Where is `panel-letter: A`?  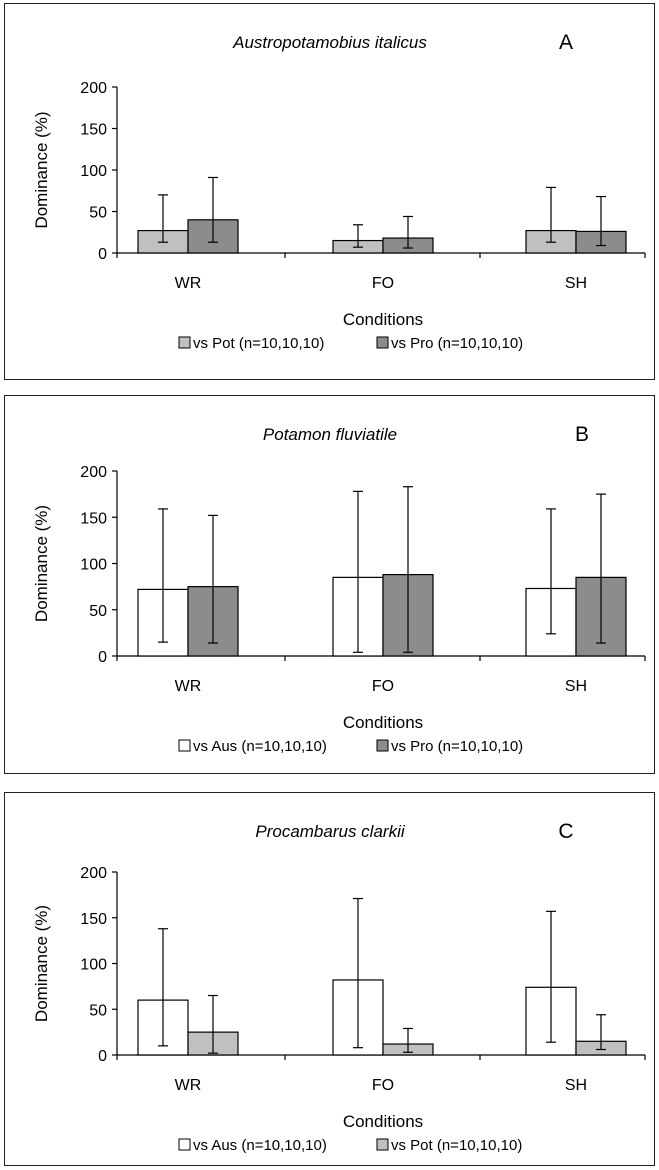
panel-letter: A is located at coordinates (566, 42).